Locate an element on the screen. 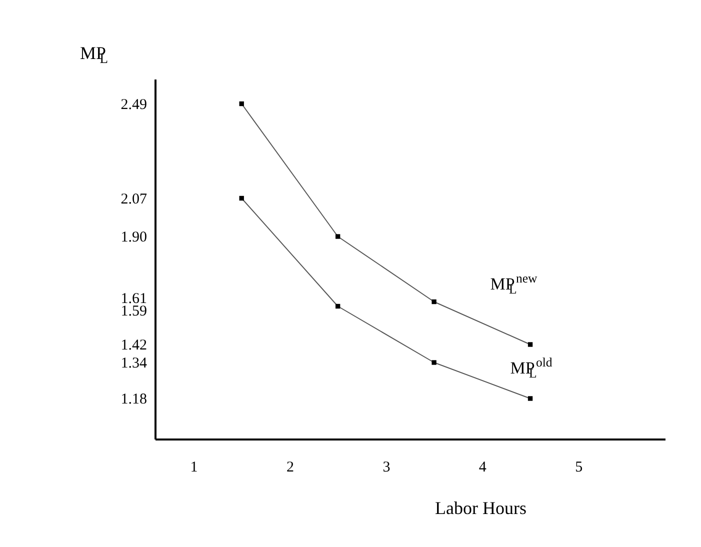 Image resolution: width=701 pixels, height=547 pixels. x-tick-label: 1 is located at coordinates (194, 468).